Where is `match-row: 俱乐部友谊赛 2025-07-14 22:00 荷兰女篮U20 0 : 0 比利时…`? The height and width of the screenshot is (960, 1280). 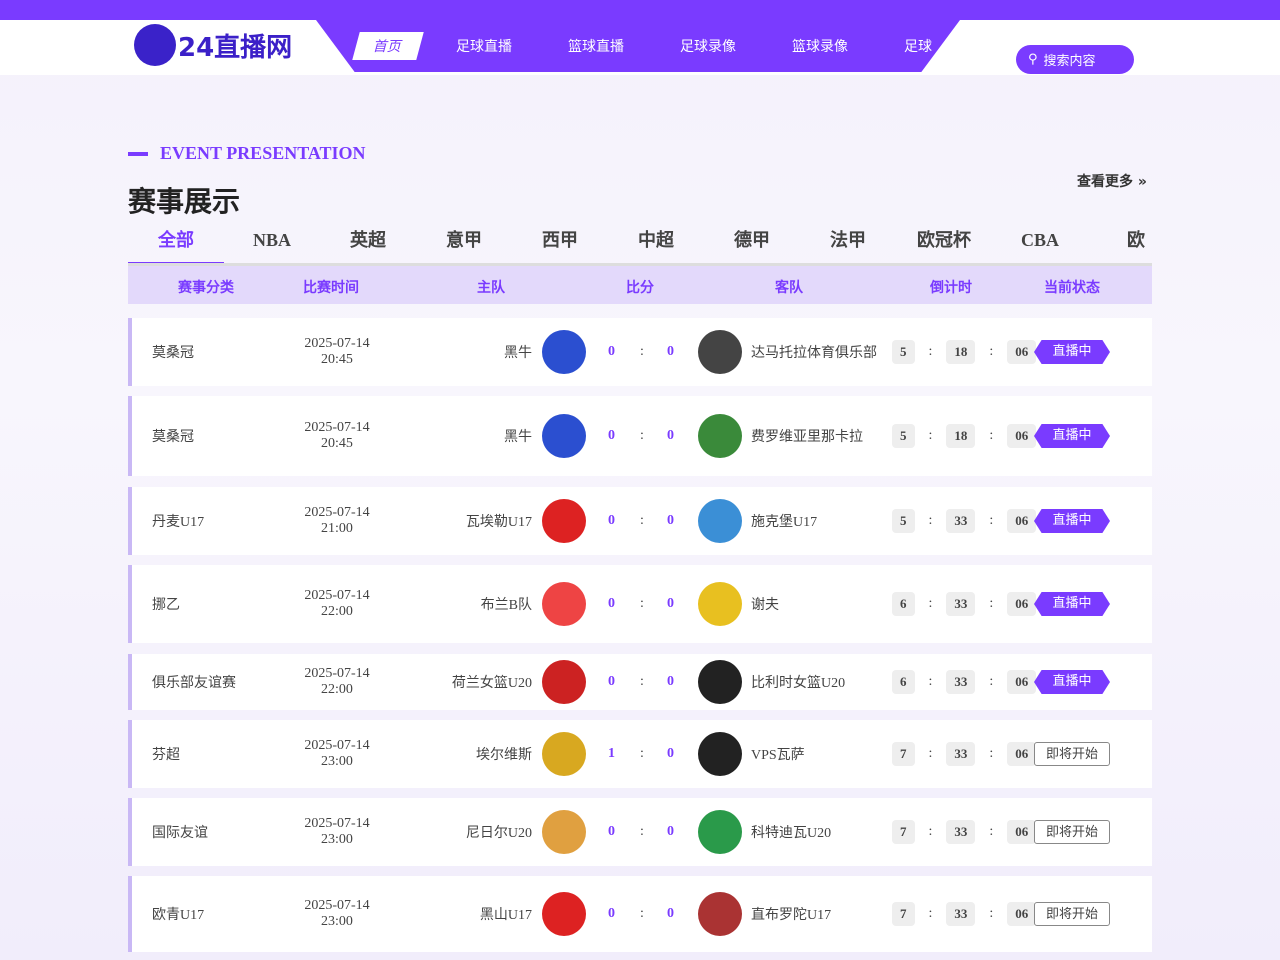 match-row: 俱乐部友谊赛 2025-07-14 22:00 荷兰女篮U20 0 : 0 比利时… is located at coordinates (640, 682).